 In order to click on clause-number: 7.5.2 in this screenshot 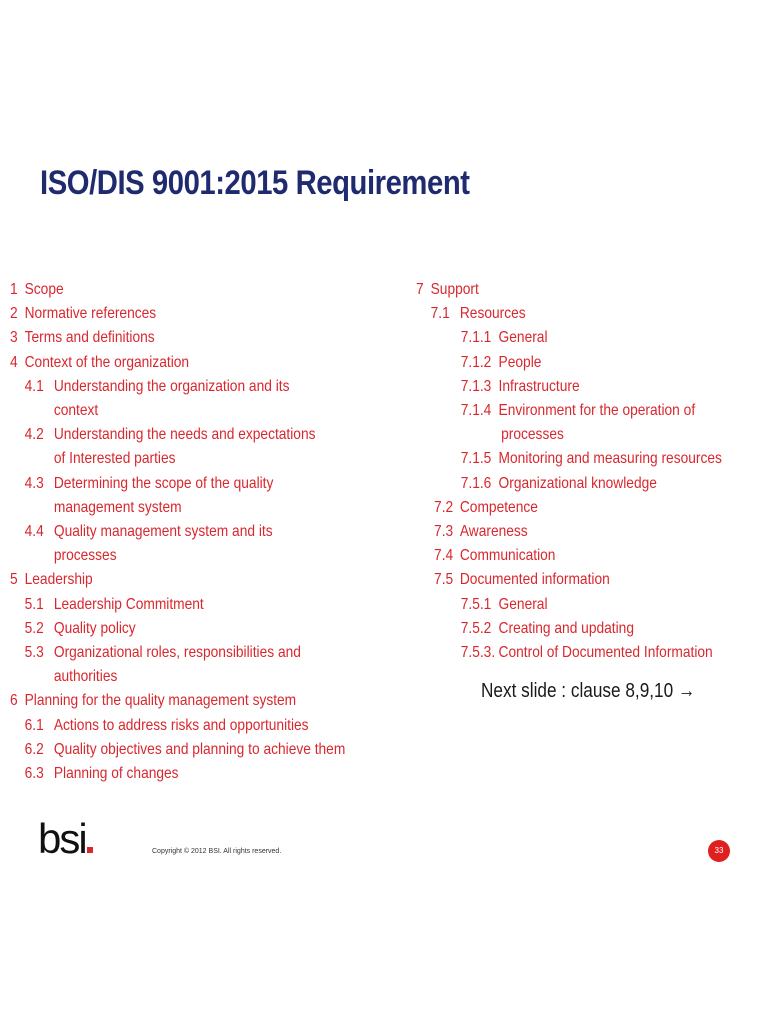, I will do `click(476, 628)`.